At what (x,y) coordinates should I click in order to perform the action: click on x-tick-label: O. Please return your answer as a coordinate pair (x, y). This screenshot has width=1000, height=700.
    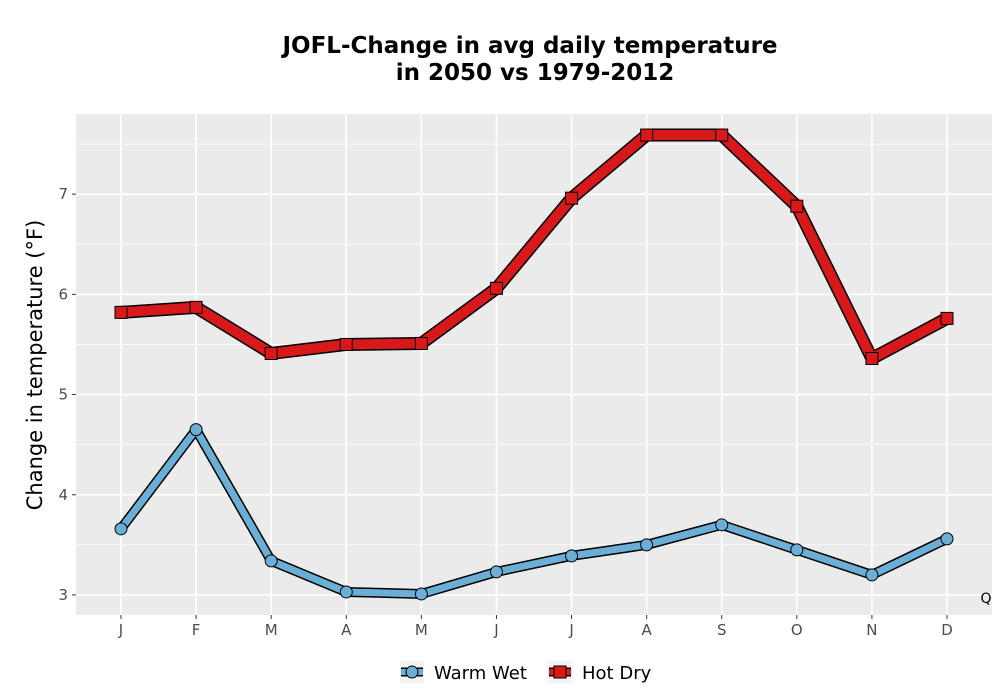
    Looking at the image, I should click on (797, 630).